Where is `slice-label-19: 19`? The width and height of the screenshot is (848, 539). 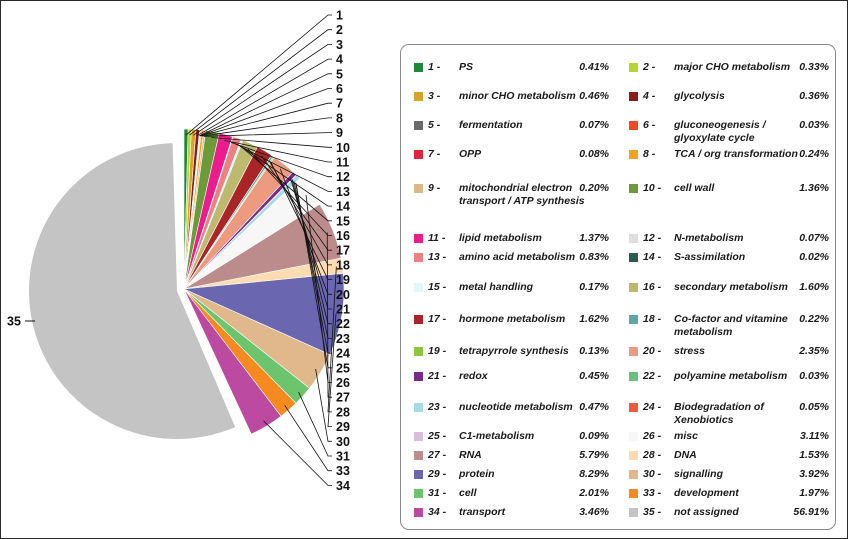 slice-label-19: 19 is located at coordinates (343, 280).